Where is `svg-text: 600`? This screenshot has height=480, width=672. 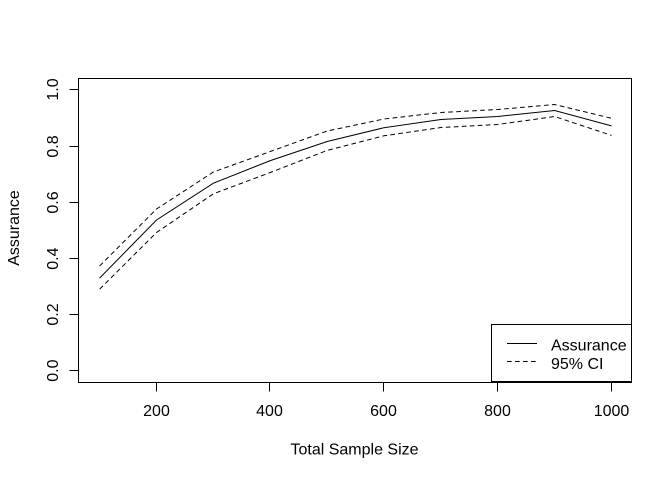 svg-text: 600 is located at coordinates (383, 411).